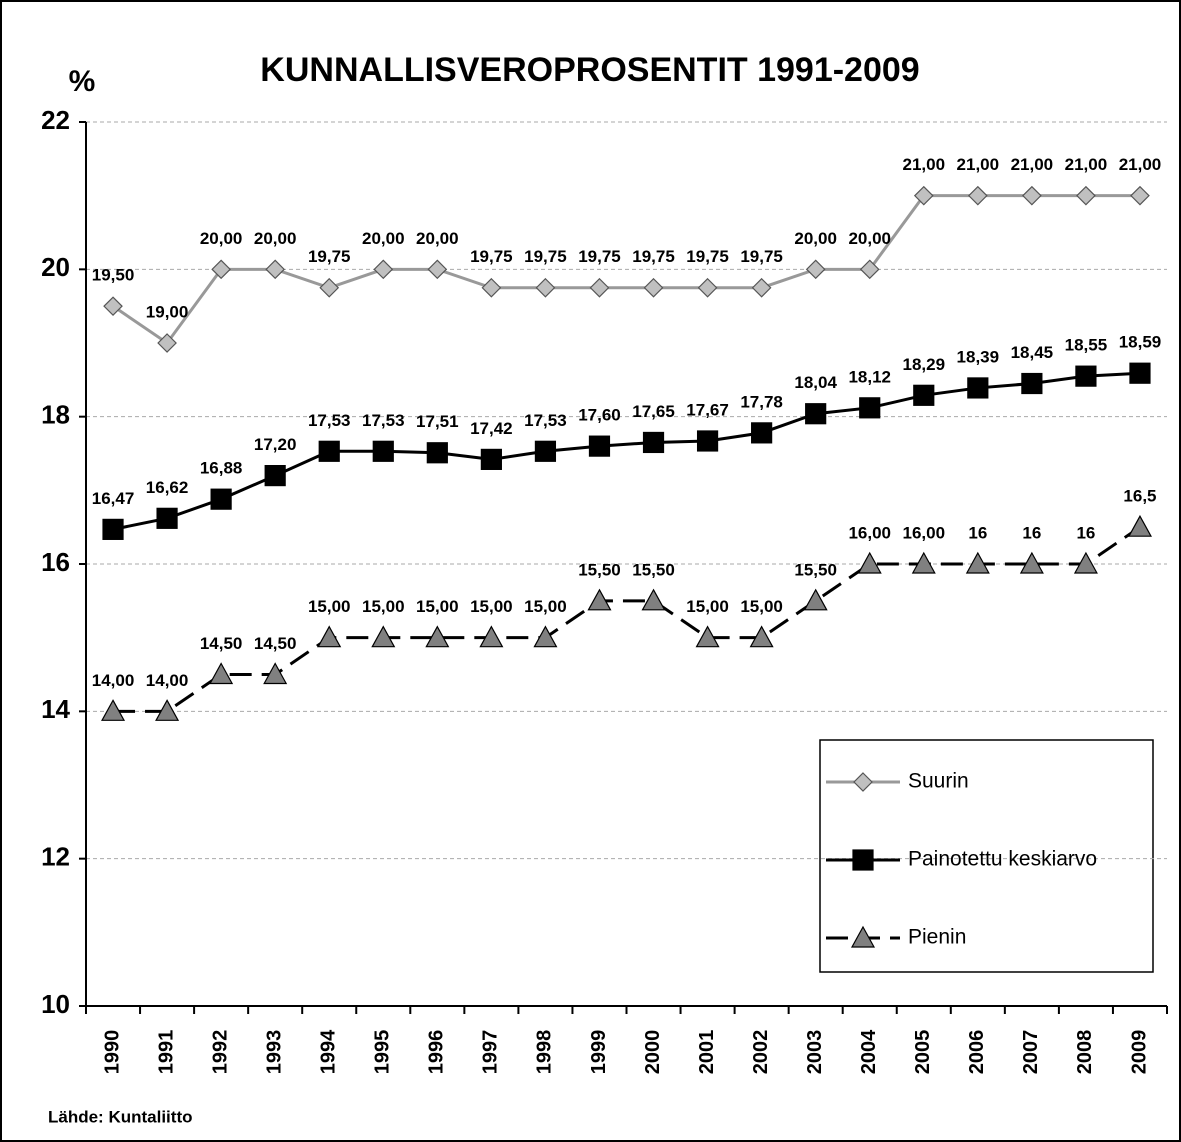 This screenshot has height=1142, width=1181. What do you see at coordinates (1002, 859) in the screenshot?
I see `legend-label: Painotettu keskiarvo` at bounding box center [1002, 859].